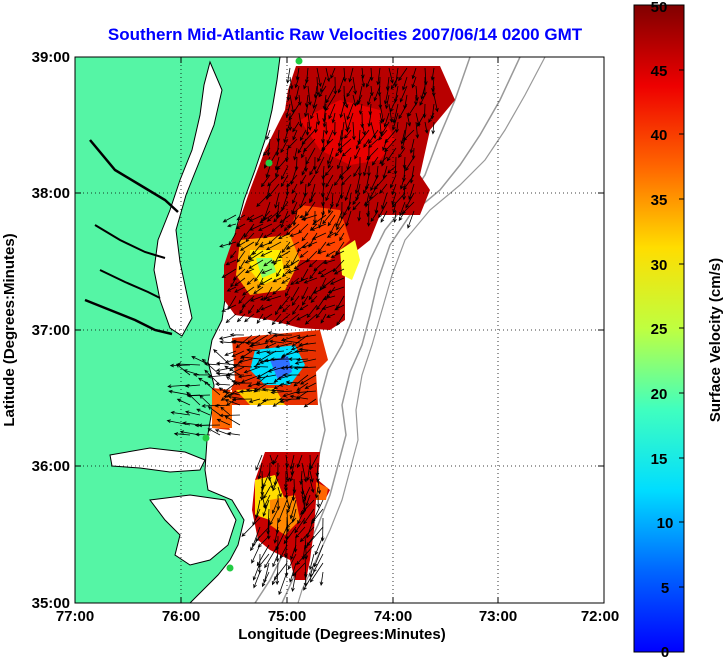 The width and height of the screenshot is (724, 659). I want to click on colorbar, so click(659, 328).